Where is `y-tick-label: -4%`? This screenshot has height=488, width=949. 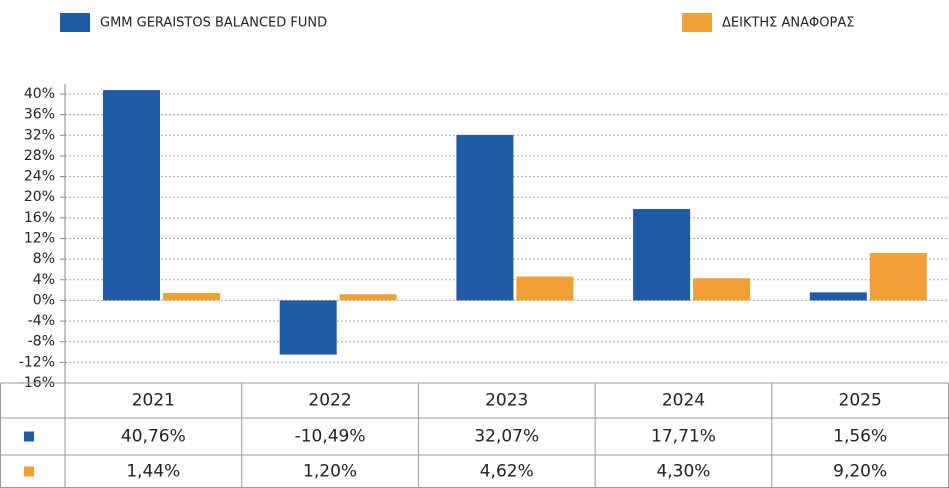 y-tick-label: -4% is located at coordinates (41, 321).